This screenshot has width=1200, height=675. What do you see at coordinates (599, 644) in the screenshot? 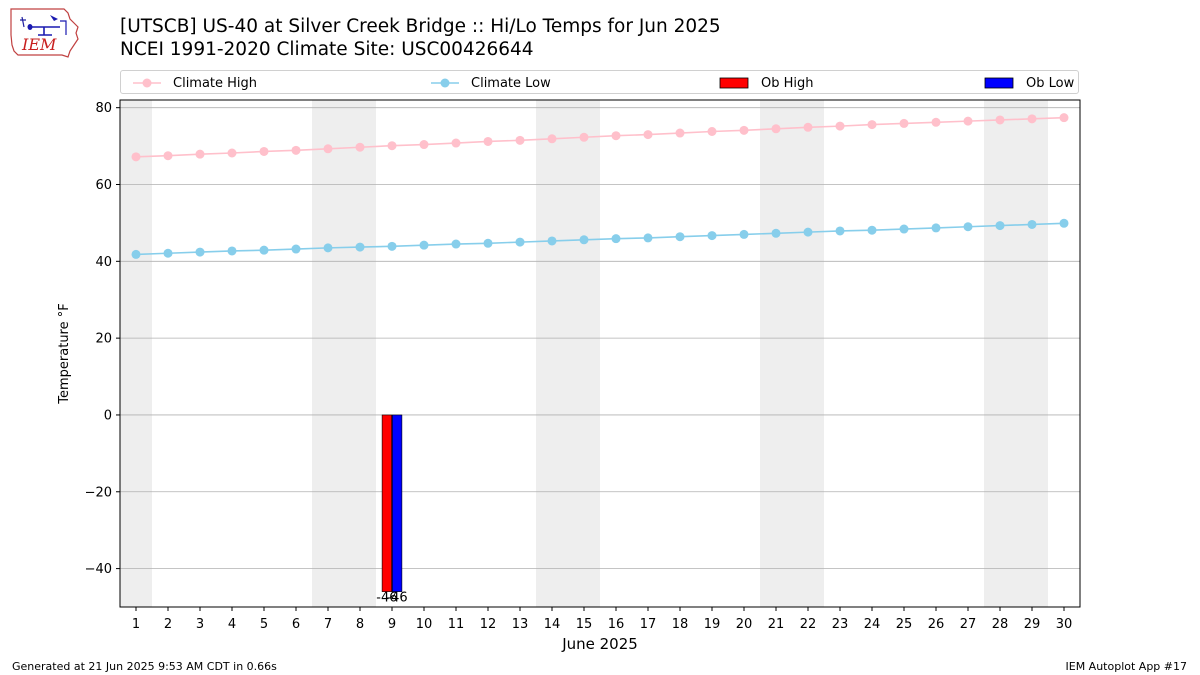
I see `x-axis-label: June 2025` at bounding box center [599, 644].